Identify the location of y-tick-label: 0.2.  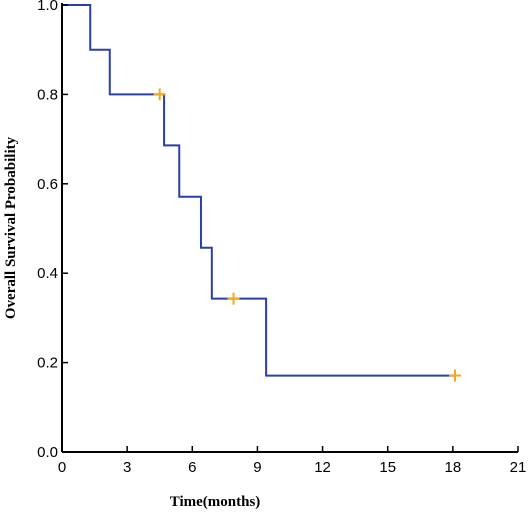
(47, 363).